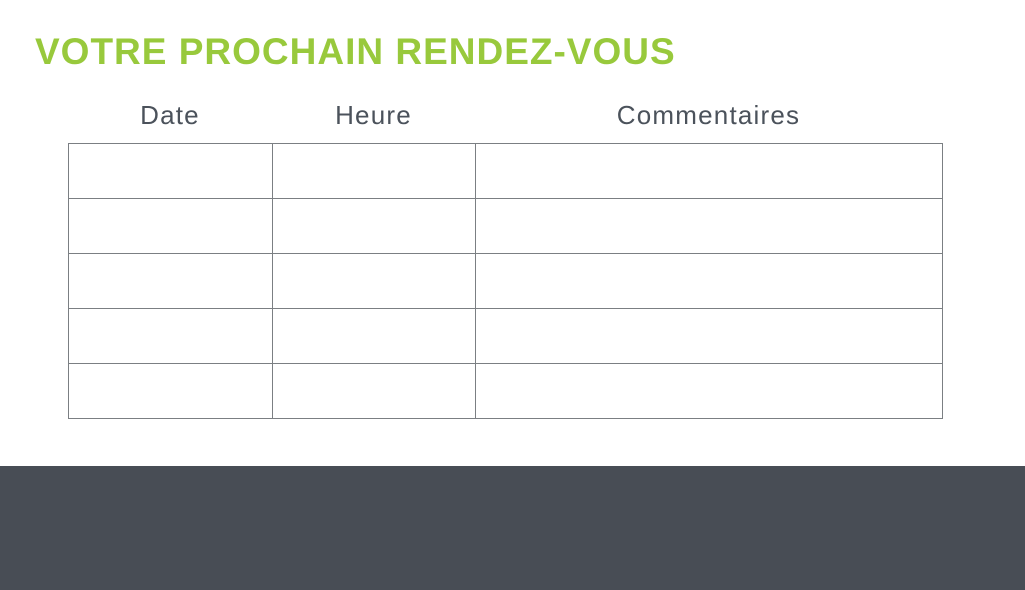 The image size is (1025, 590). What do you see at coordinates (708, 115) in the screenshot?
I see `column-header-commentaires: Commentaires` at bounding box center [708, 115].